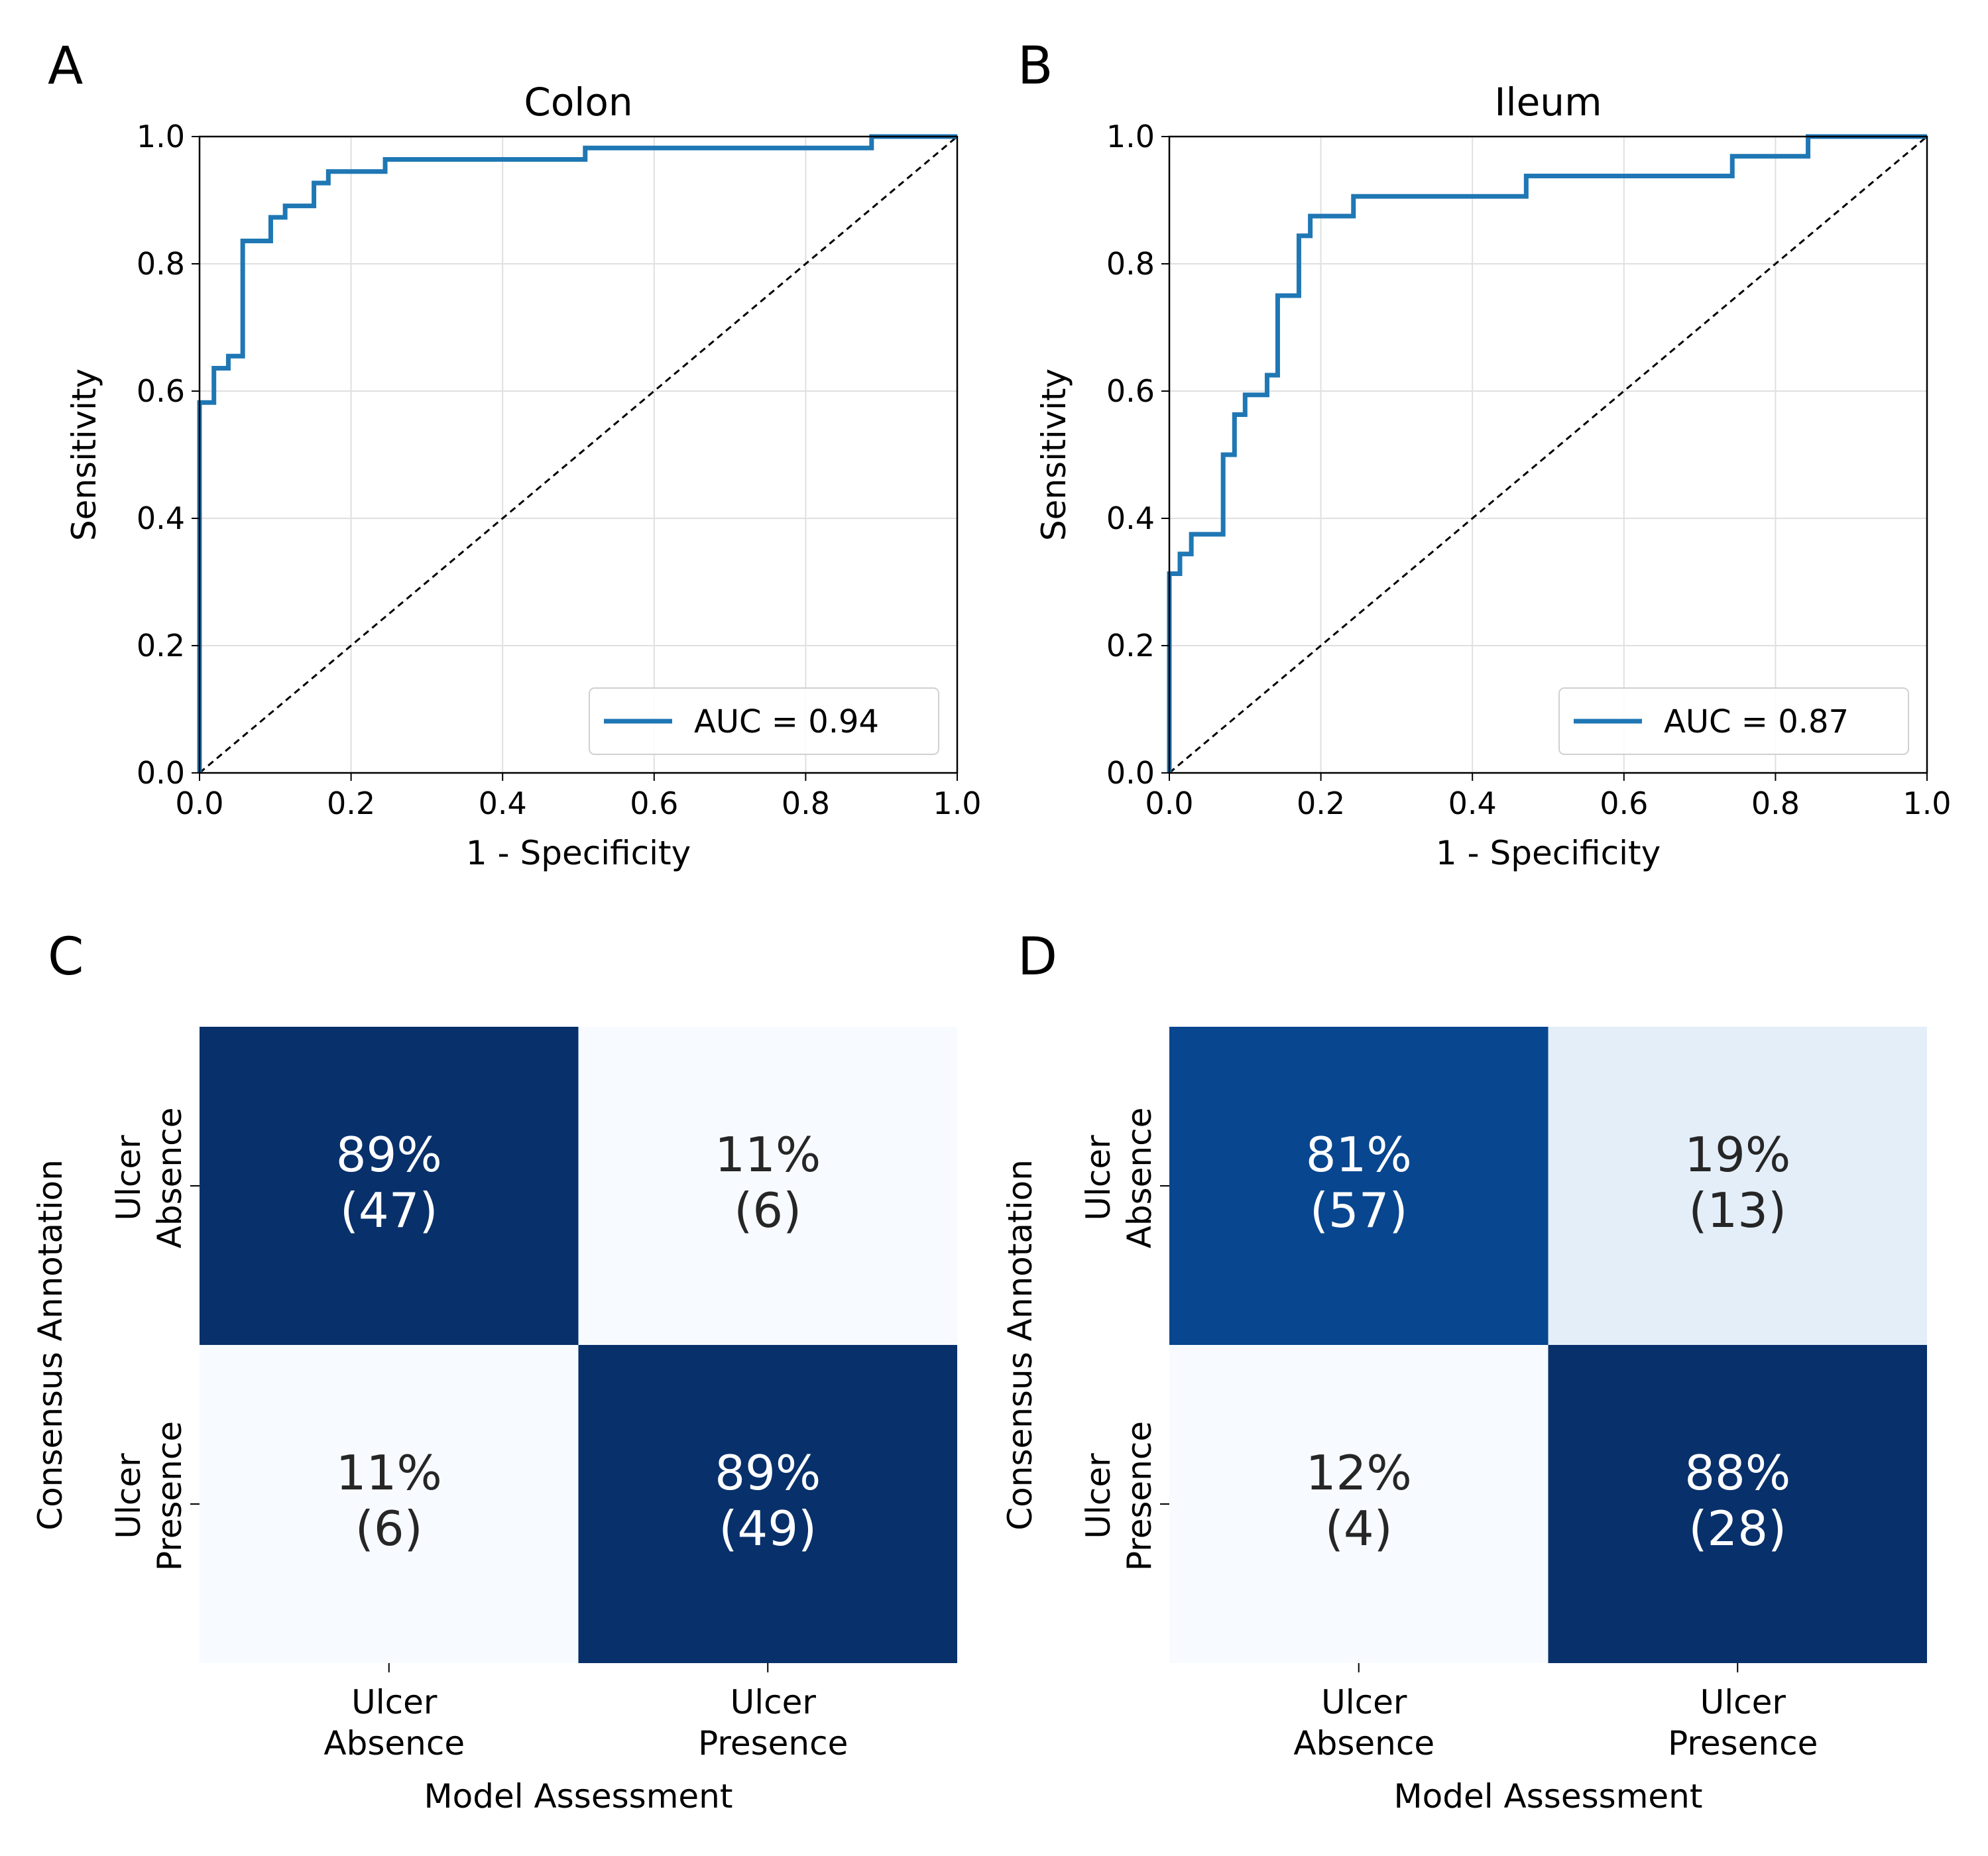  Describe the element at coordinates (1359, 1210) in the screenshot. I see `cell-count-label: (57)` at that location.